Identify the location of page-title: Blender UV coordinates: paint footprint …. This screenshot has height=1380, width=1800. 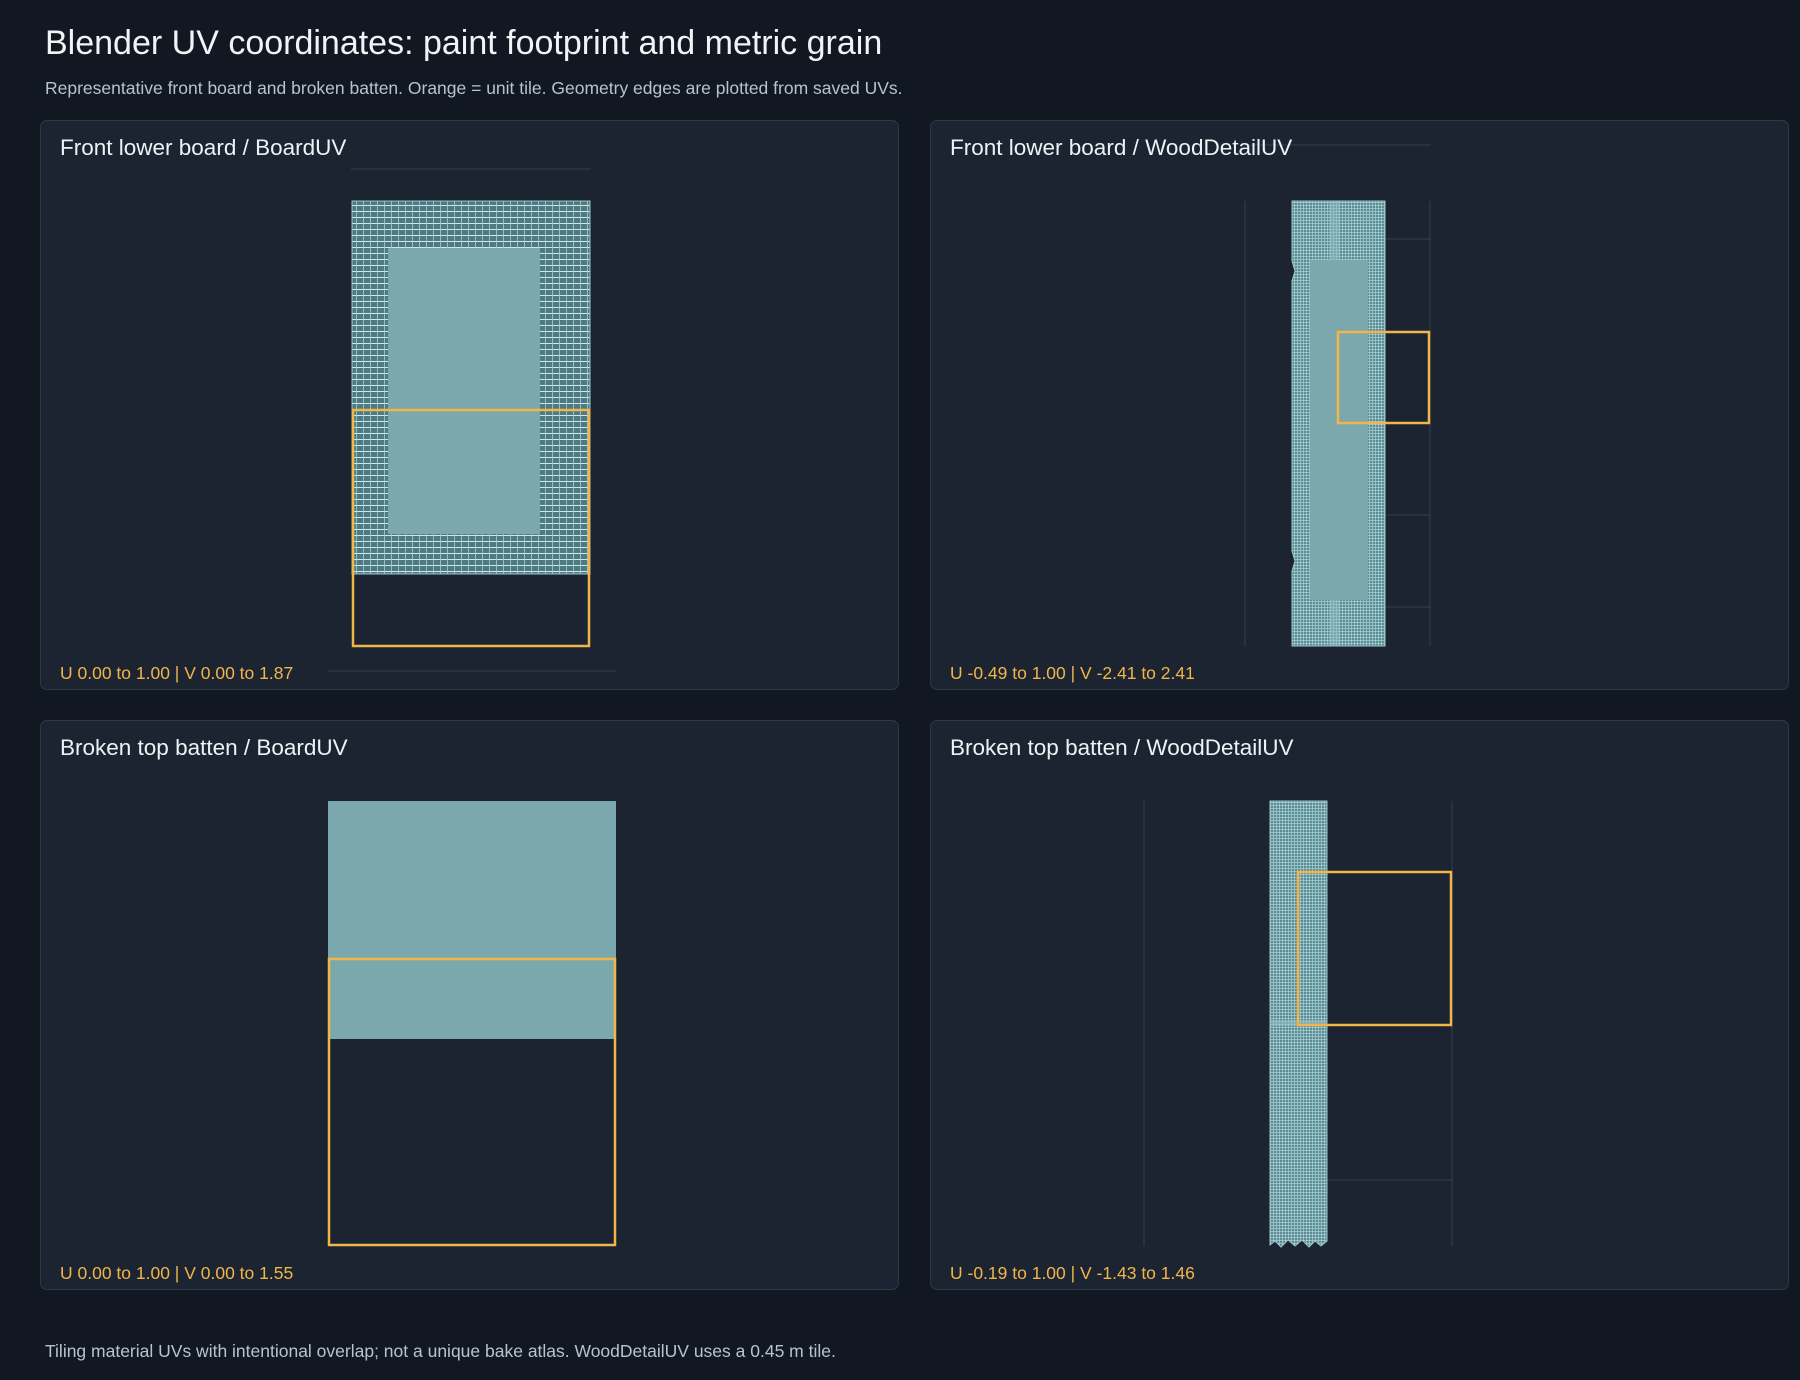
(464, 43).